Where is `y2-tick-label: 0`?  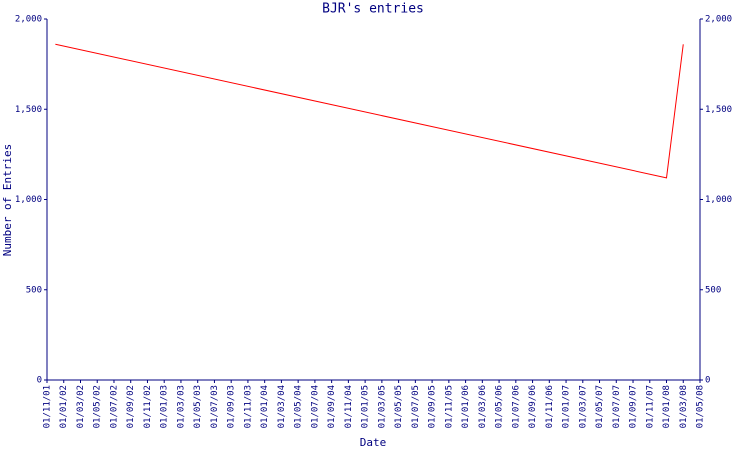
y2-tick-label: 0 is located at coordinates (707, 381).